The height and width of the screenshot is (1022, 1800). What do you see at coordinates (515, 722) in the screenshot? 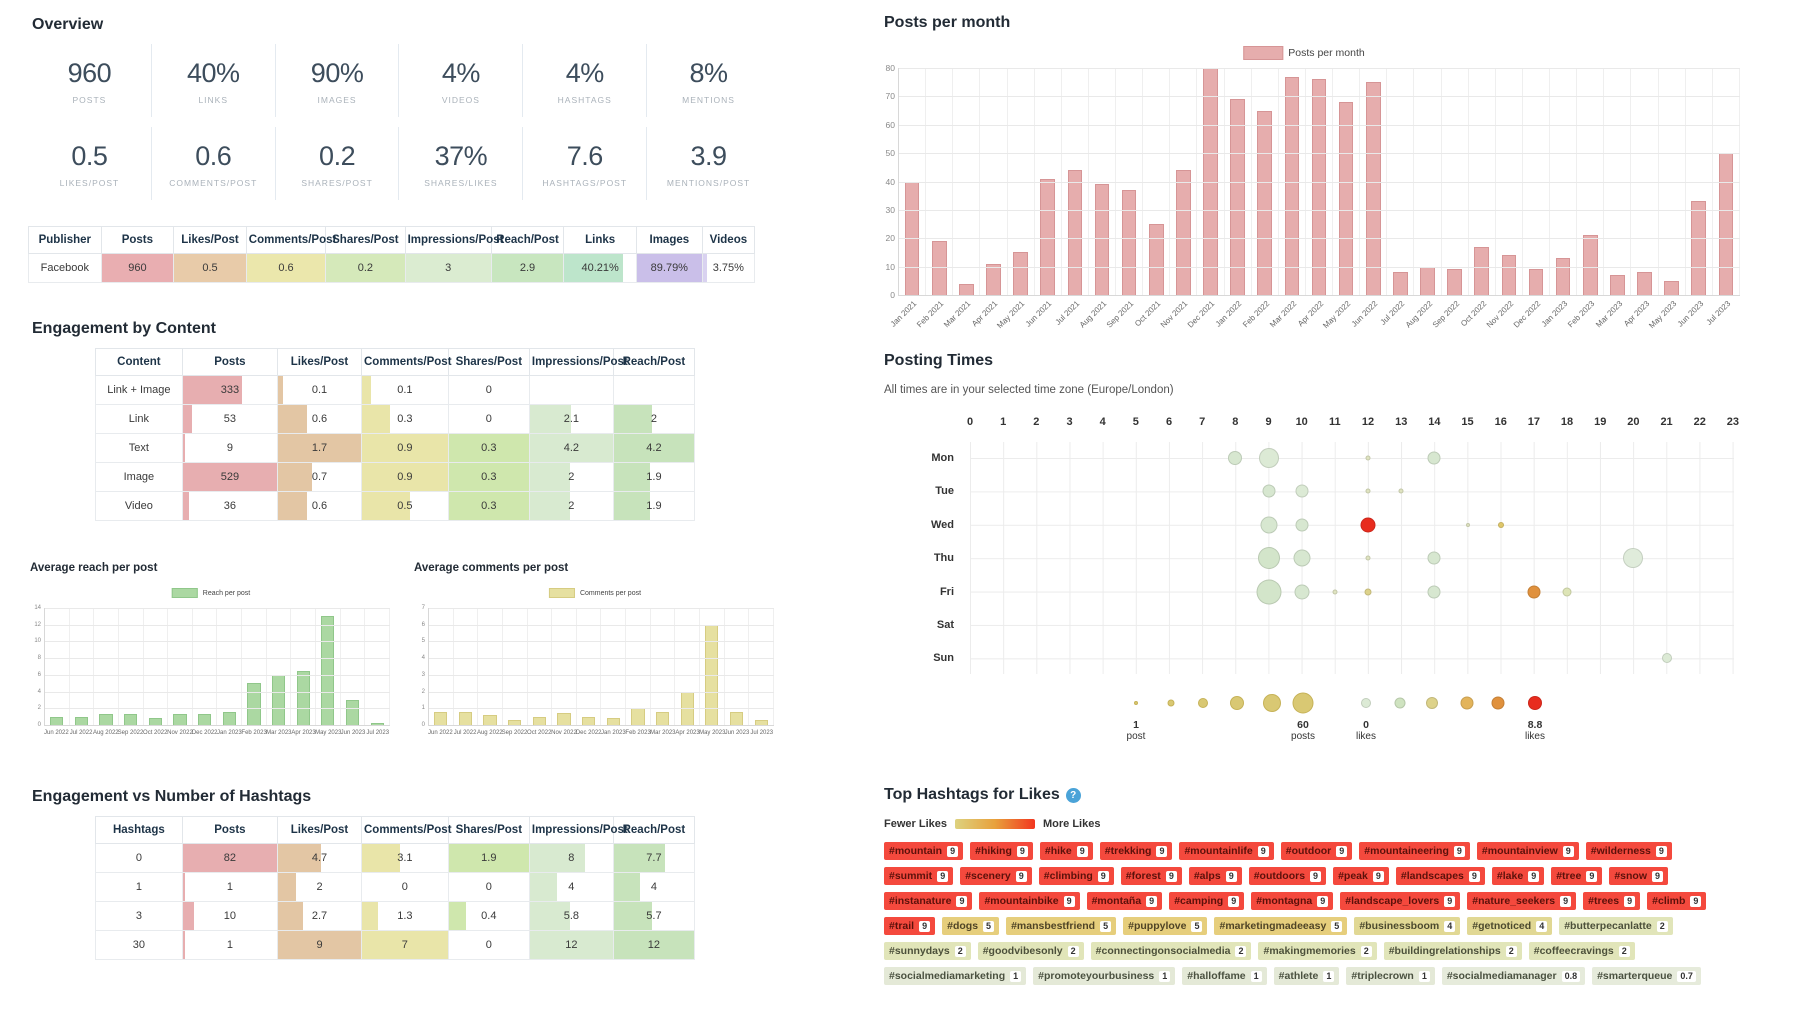
I see `bar-sep-2022` at bounding box center [515, 722].